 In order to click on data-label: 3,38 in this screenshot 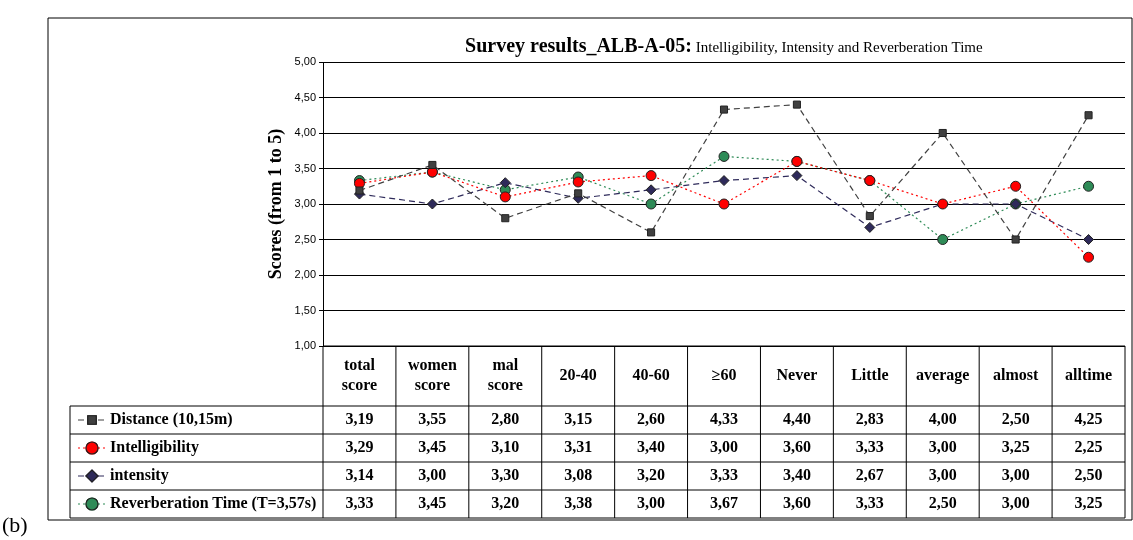, I will do `click(578, 503)`.